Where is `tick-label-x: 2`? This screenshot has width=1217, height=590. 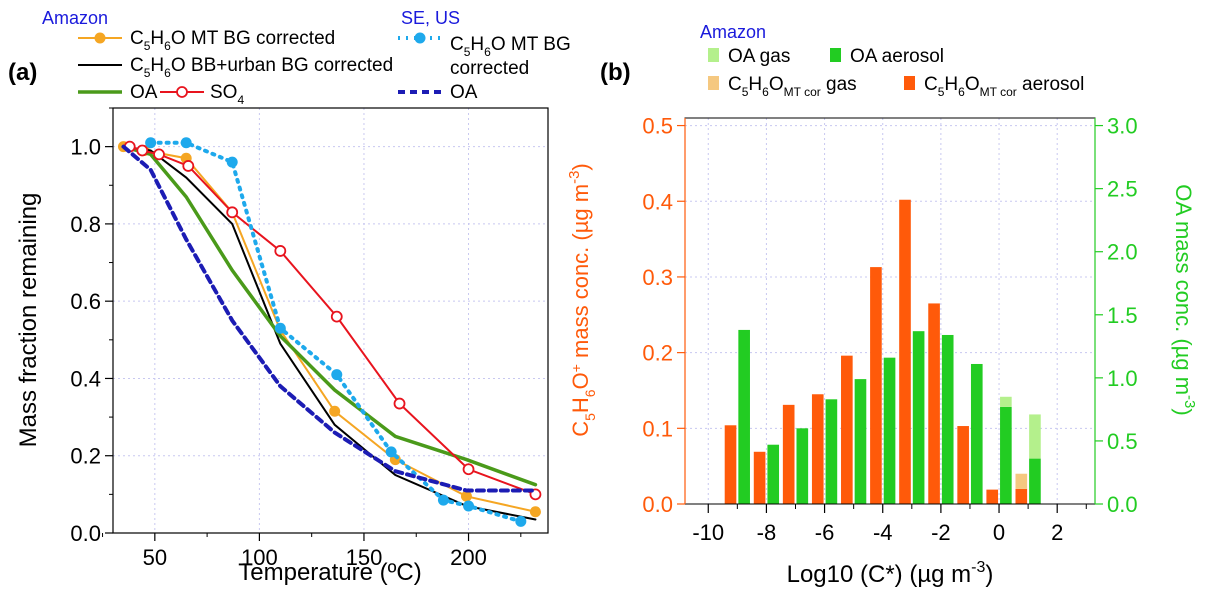 tick-label-x: 2 is located at coordinates (1057, 532).